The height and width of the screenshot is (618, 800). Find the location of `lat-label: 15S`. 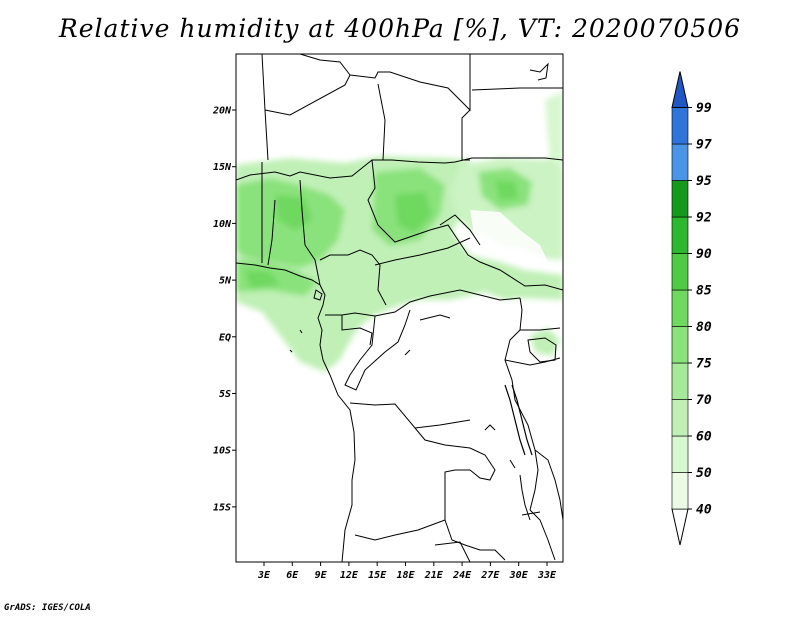

lat-label: 15S is located at coordinates (222, 507).